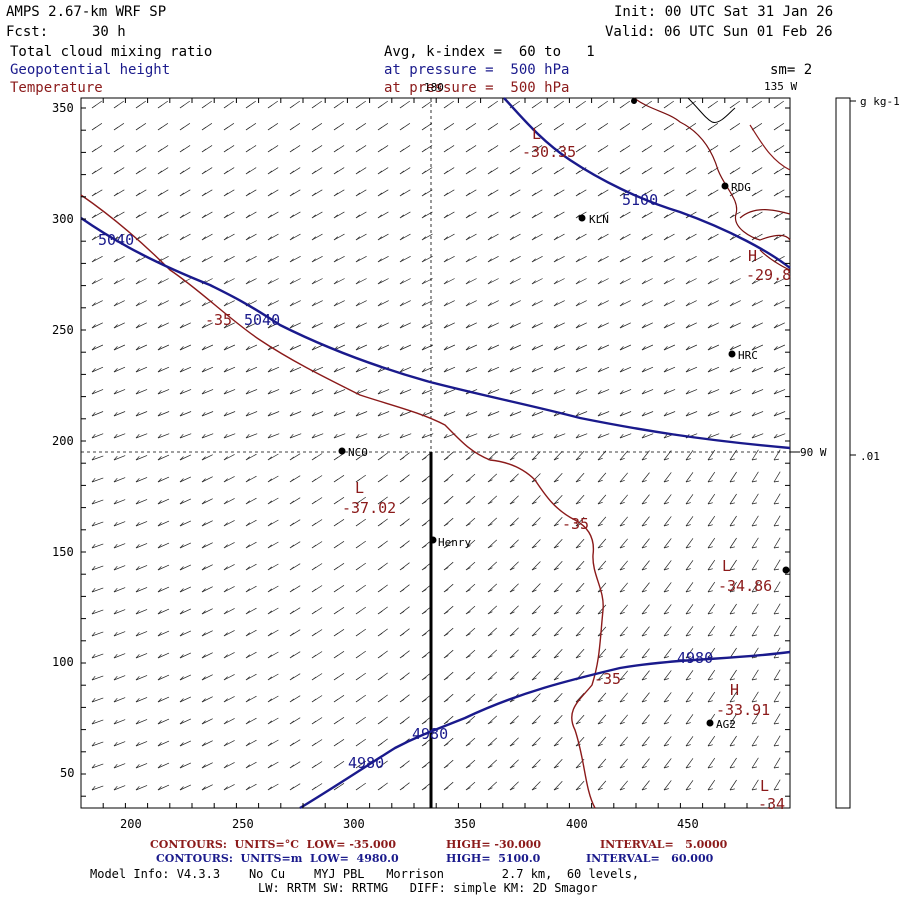 The height and width of the screenshot is (900, 900). Describe the element at coordinates (732, 354) in the screenshot. I see `station-hrc-dot` at that location.